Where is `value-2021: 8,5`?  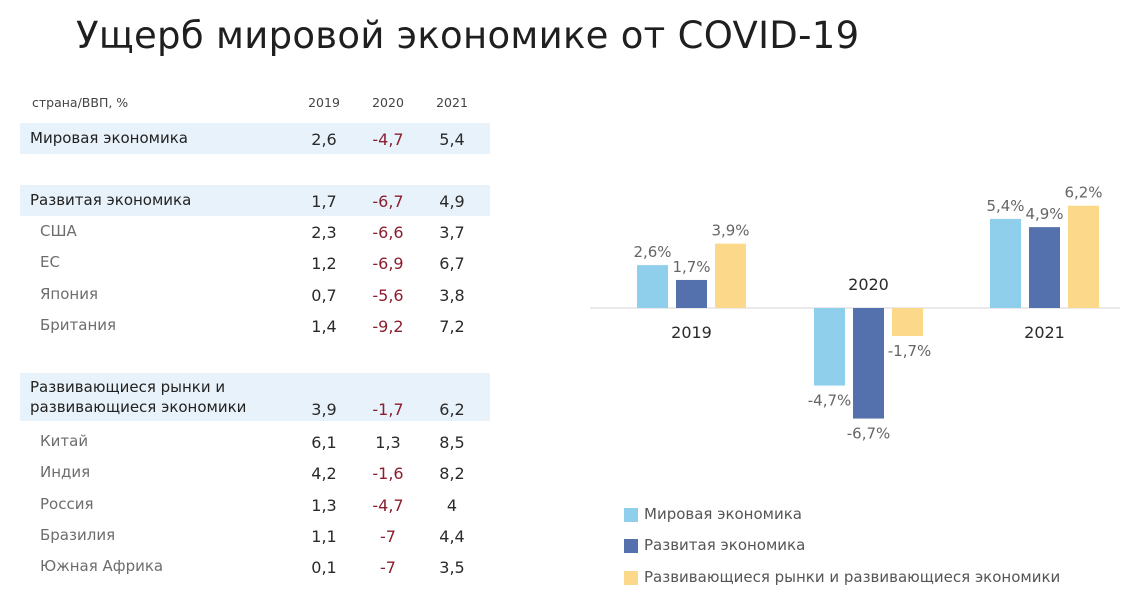 value-2021: 8,5 is located at coordinates (452, 442).